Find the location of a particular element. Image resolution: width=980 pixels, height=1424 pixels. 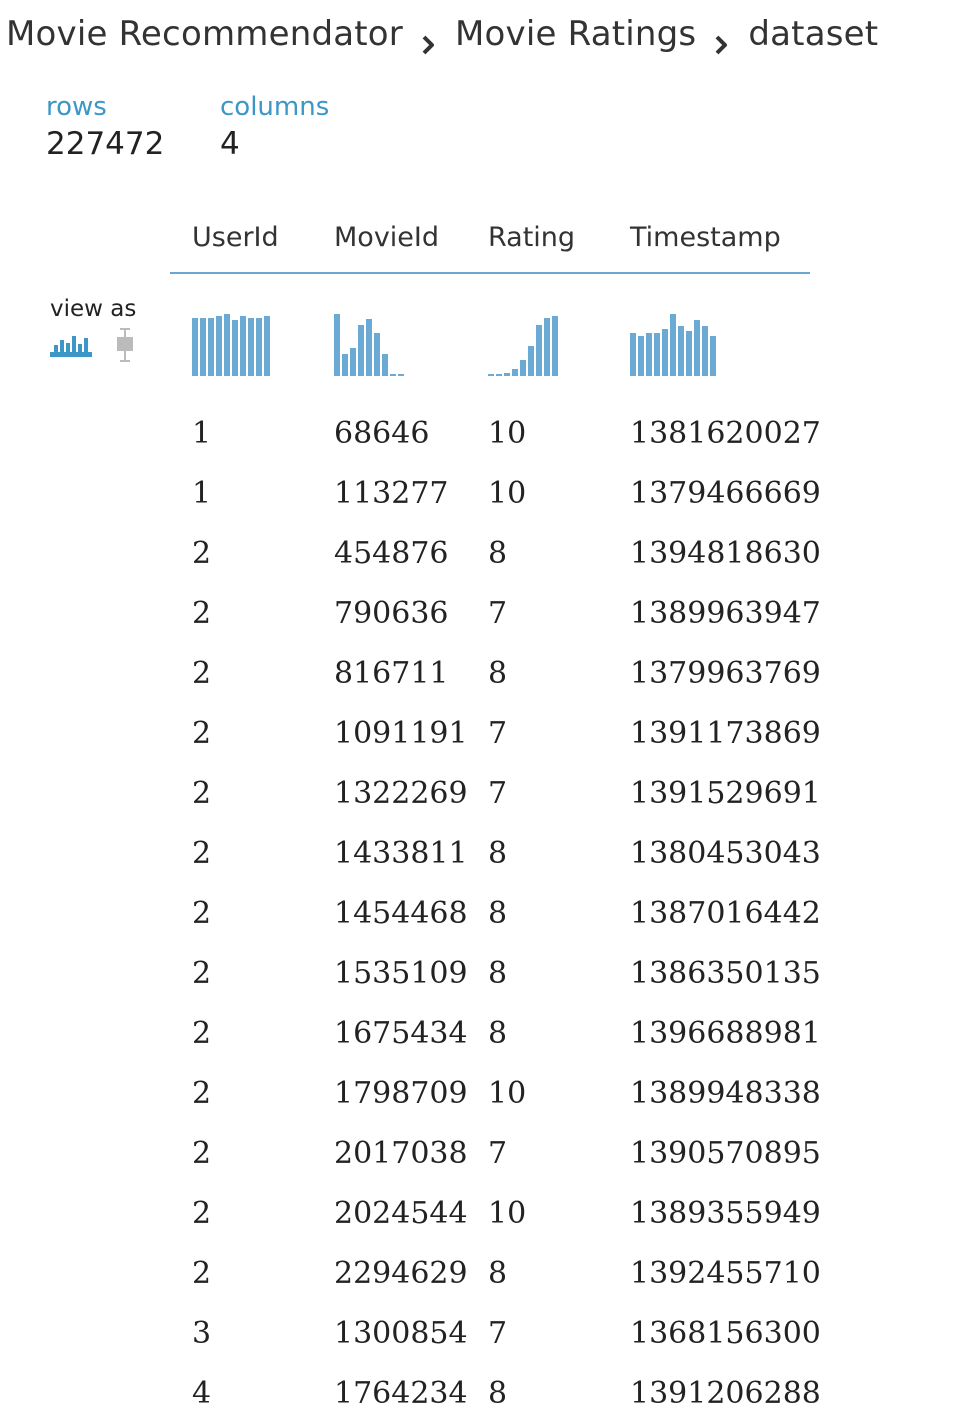

table-cell-movieid: 790636 is located at coordinates (391, 613).